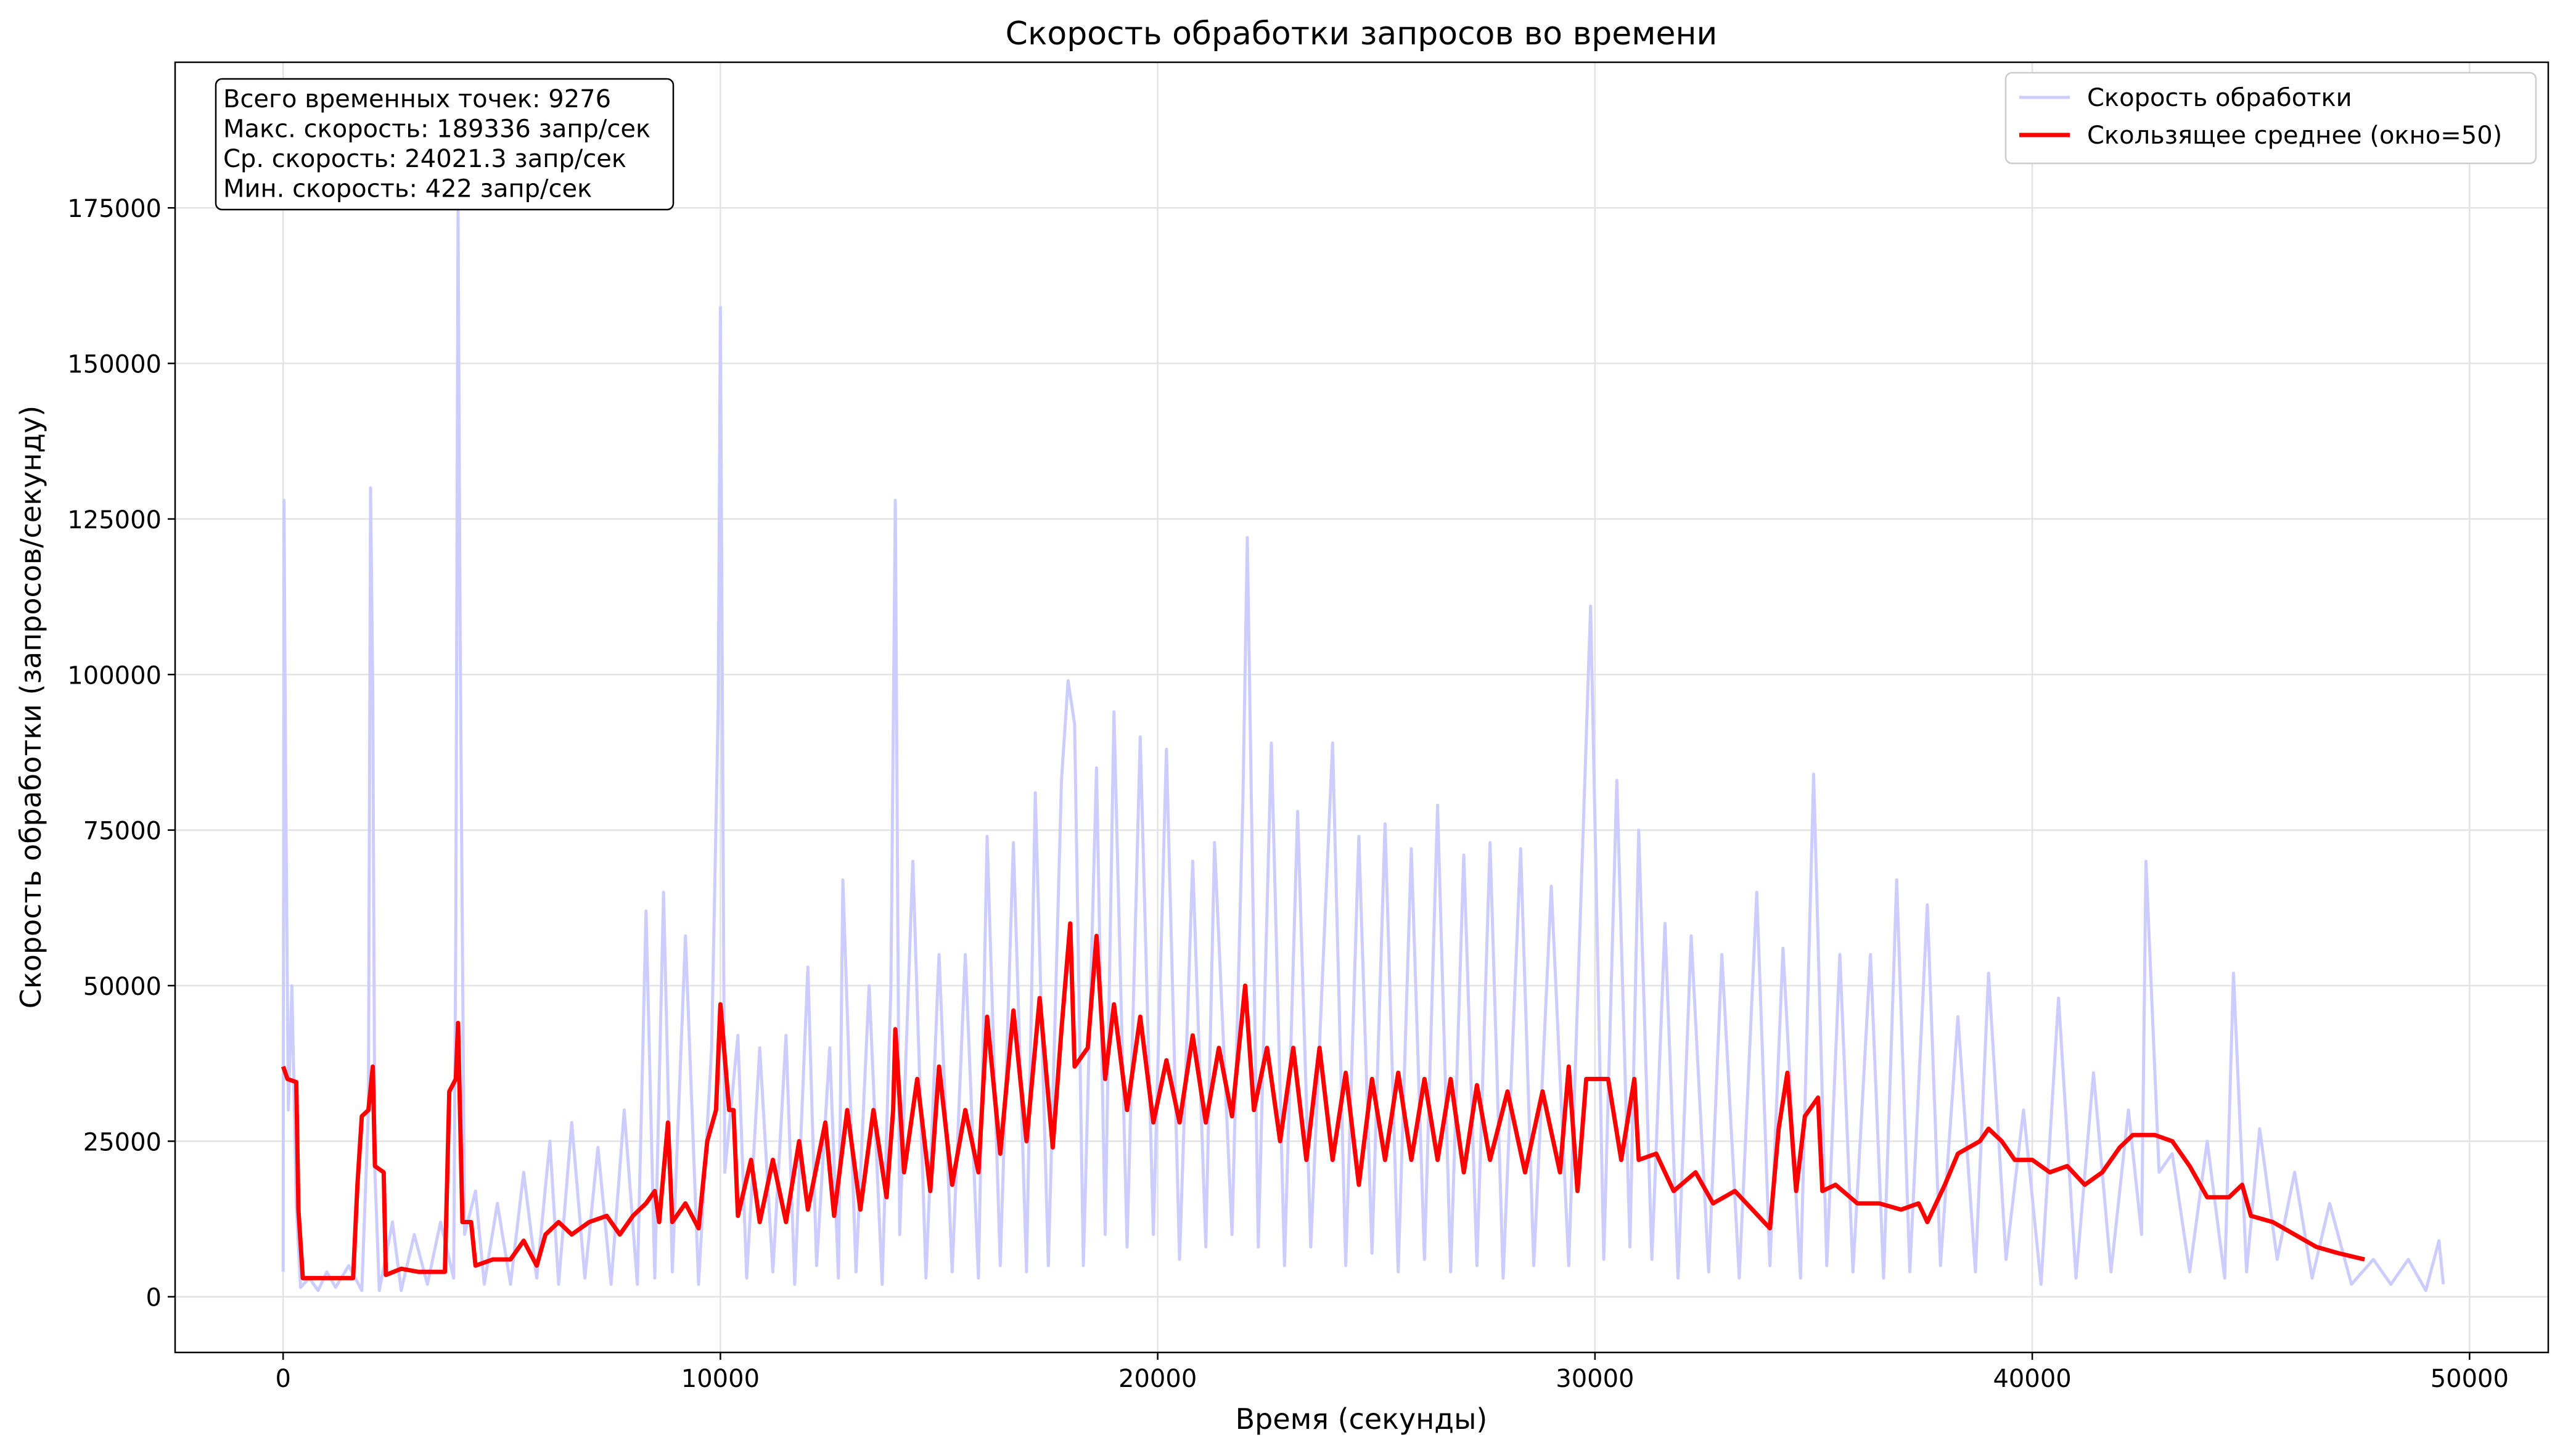 This screenshot has height=1456, width=2568. I want to click on x-tick-label: 10000, so click(721, 1379).